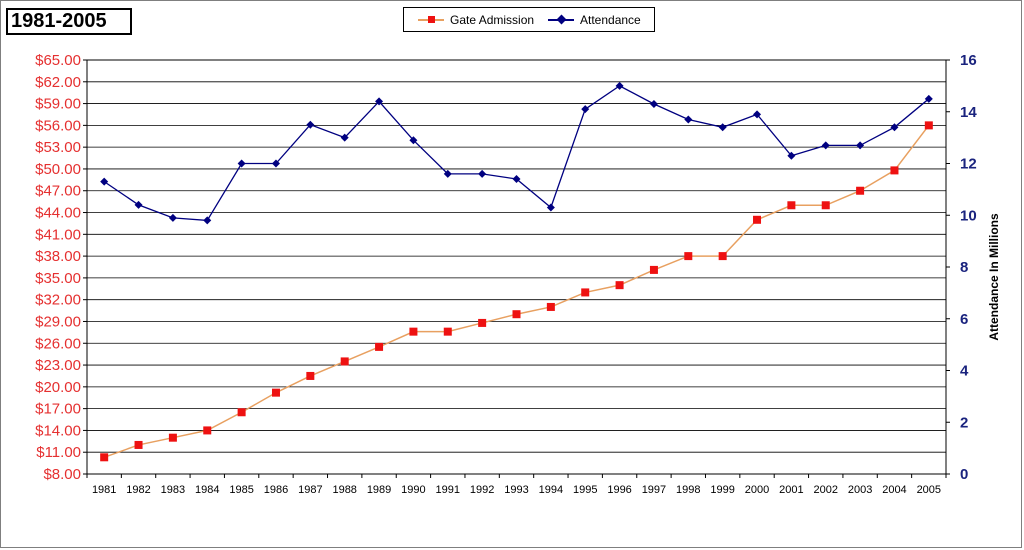 Image resolution: width=1024 pixels, height=550 pixels. What do you see at coordinates (344, 490) in the screenshot?
I see `x-tick-label: 1988` at bounding box center [344, 490].